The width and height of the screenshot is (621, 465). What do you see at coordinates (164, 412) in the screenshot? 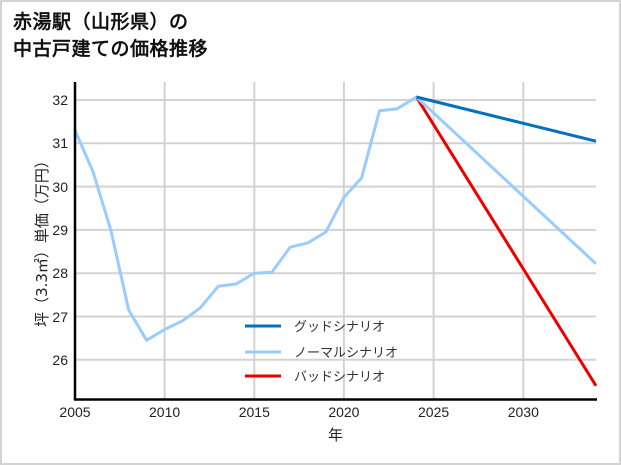
I see `x-tick-label: 2010` at bounding box center [164, 412].